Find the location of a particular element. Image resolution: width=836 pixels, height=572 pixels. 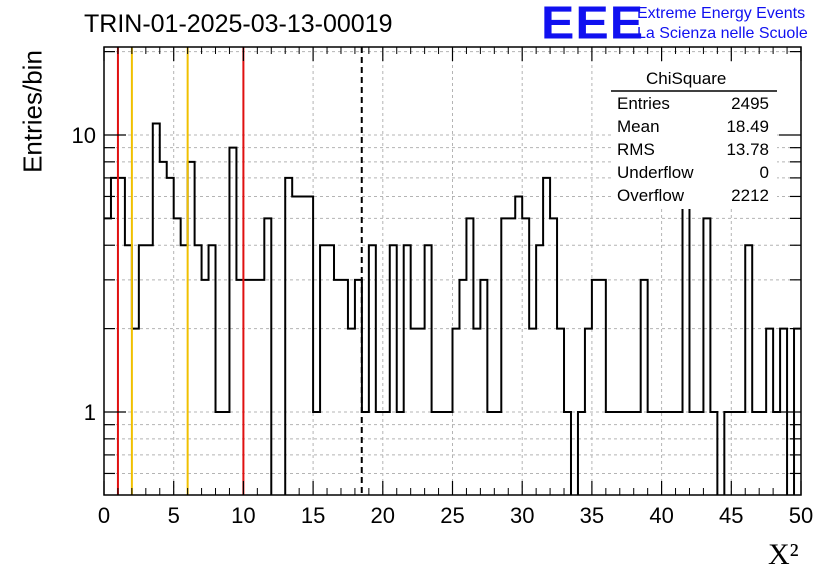

stats-row: Mean 18.49 is located at coordinates (693, 126).